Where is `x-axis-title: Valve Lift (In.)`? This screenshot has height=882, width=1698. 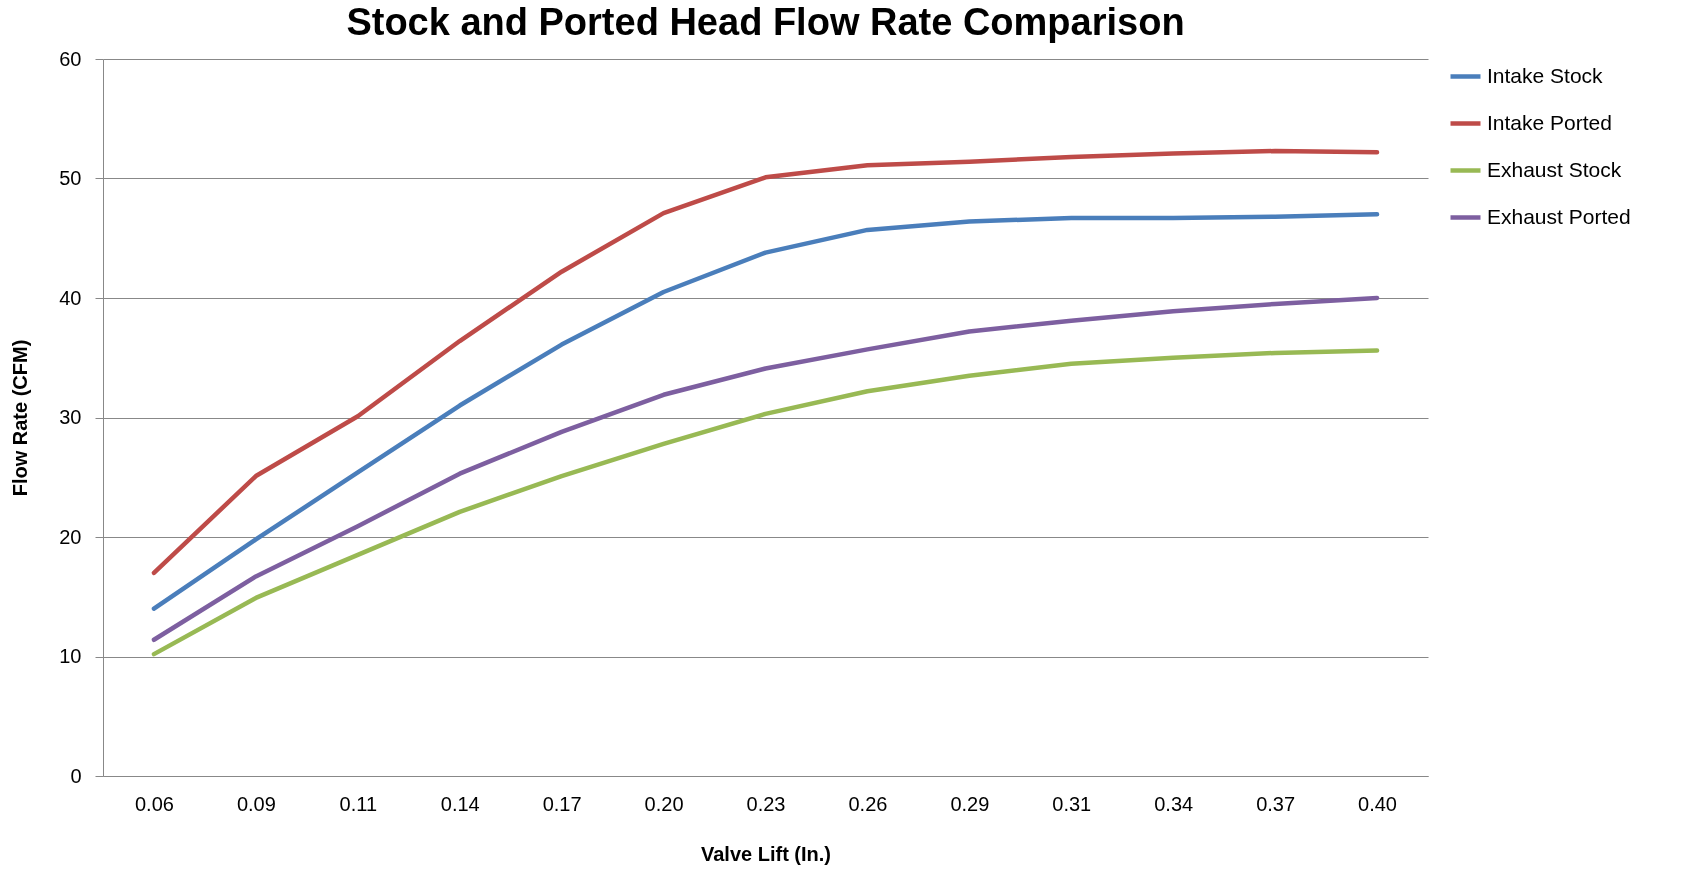 x-axis-title: Valve Lift (In.) is located at coordinates (766, 853).